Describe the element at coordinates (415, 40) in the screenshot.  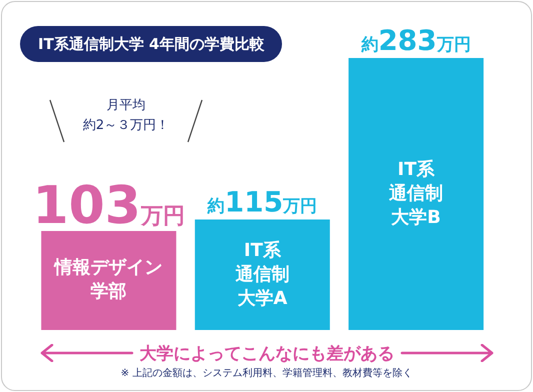
I see `data-label: 約283万円` at that location.